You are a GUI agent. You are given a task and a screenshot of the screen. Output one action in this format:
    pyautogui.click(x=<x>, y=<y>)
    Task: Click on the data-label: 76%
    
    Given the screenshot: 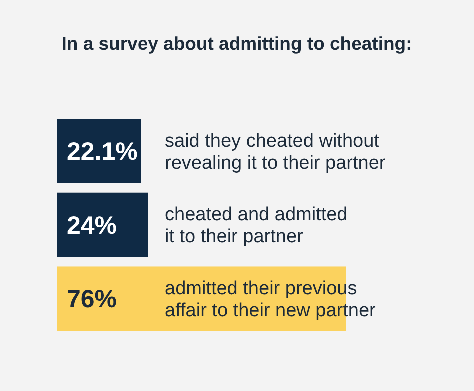 What is the action you would take?
    pyautogui.click(x=92, y=300)
    